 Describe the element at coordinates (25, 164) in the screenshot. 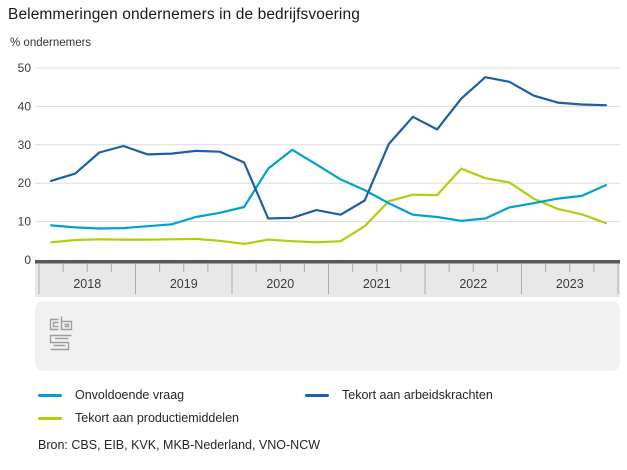

I see `y-tick-labels: 0 10 20 30 40 50` at that location.